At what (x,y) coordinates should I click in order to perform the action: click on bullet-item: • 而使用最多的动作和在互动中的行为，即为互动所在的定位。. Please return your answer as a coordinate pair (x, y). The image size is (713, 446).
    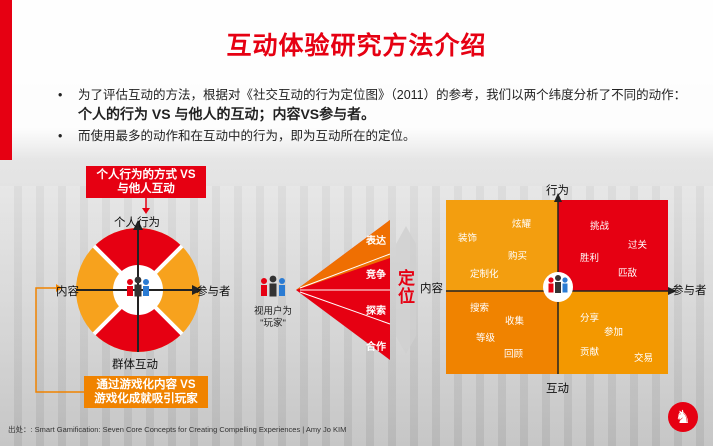
    Looking at the image, I should click on (378, 136).